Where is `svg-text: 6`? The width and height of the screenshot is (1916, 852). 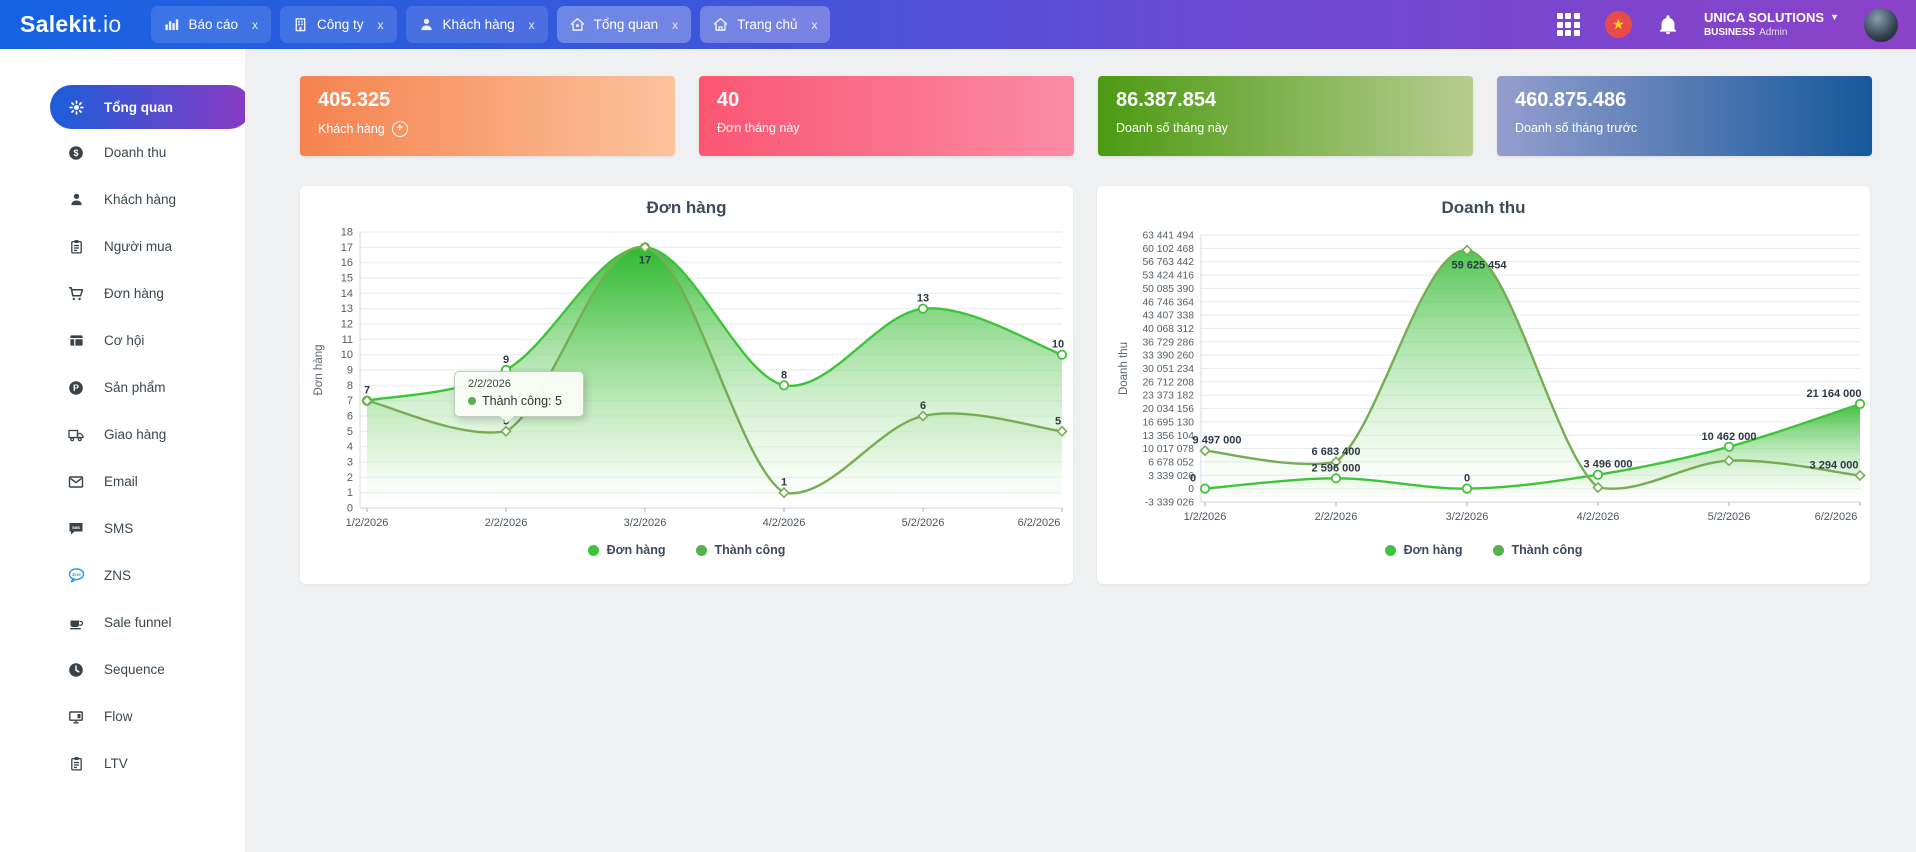
svg-text: 6 is located at coordinates (350, 417).